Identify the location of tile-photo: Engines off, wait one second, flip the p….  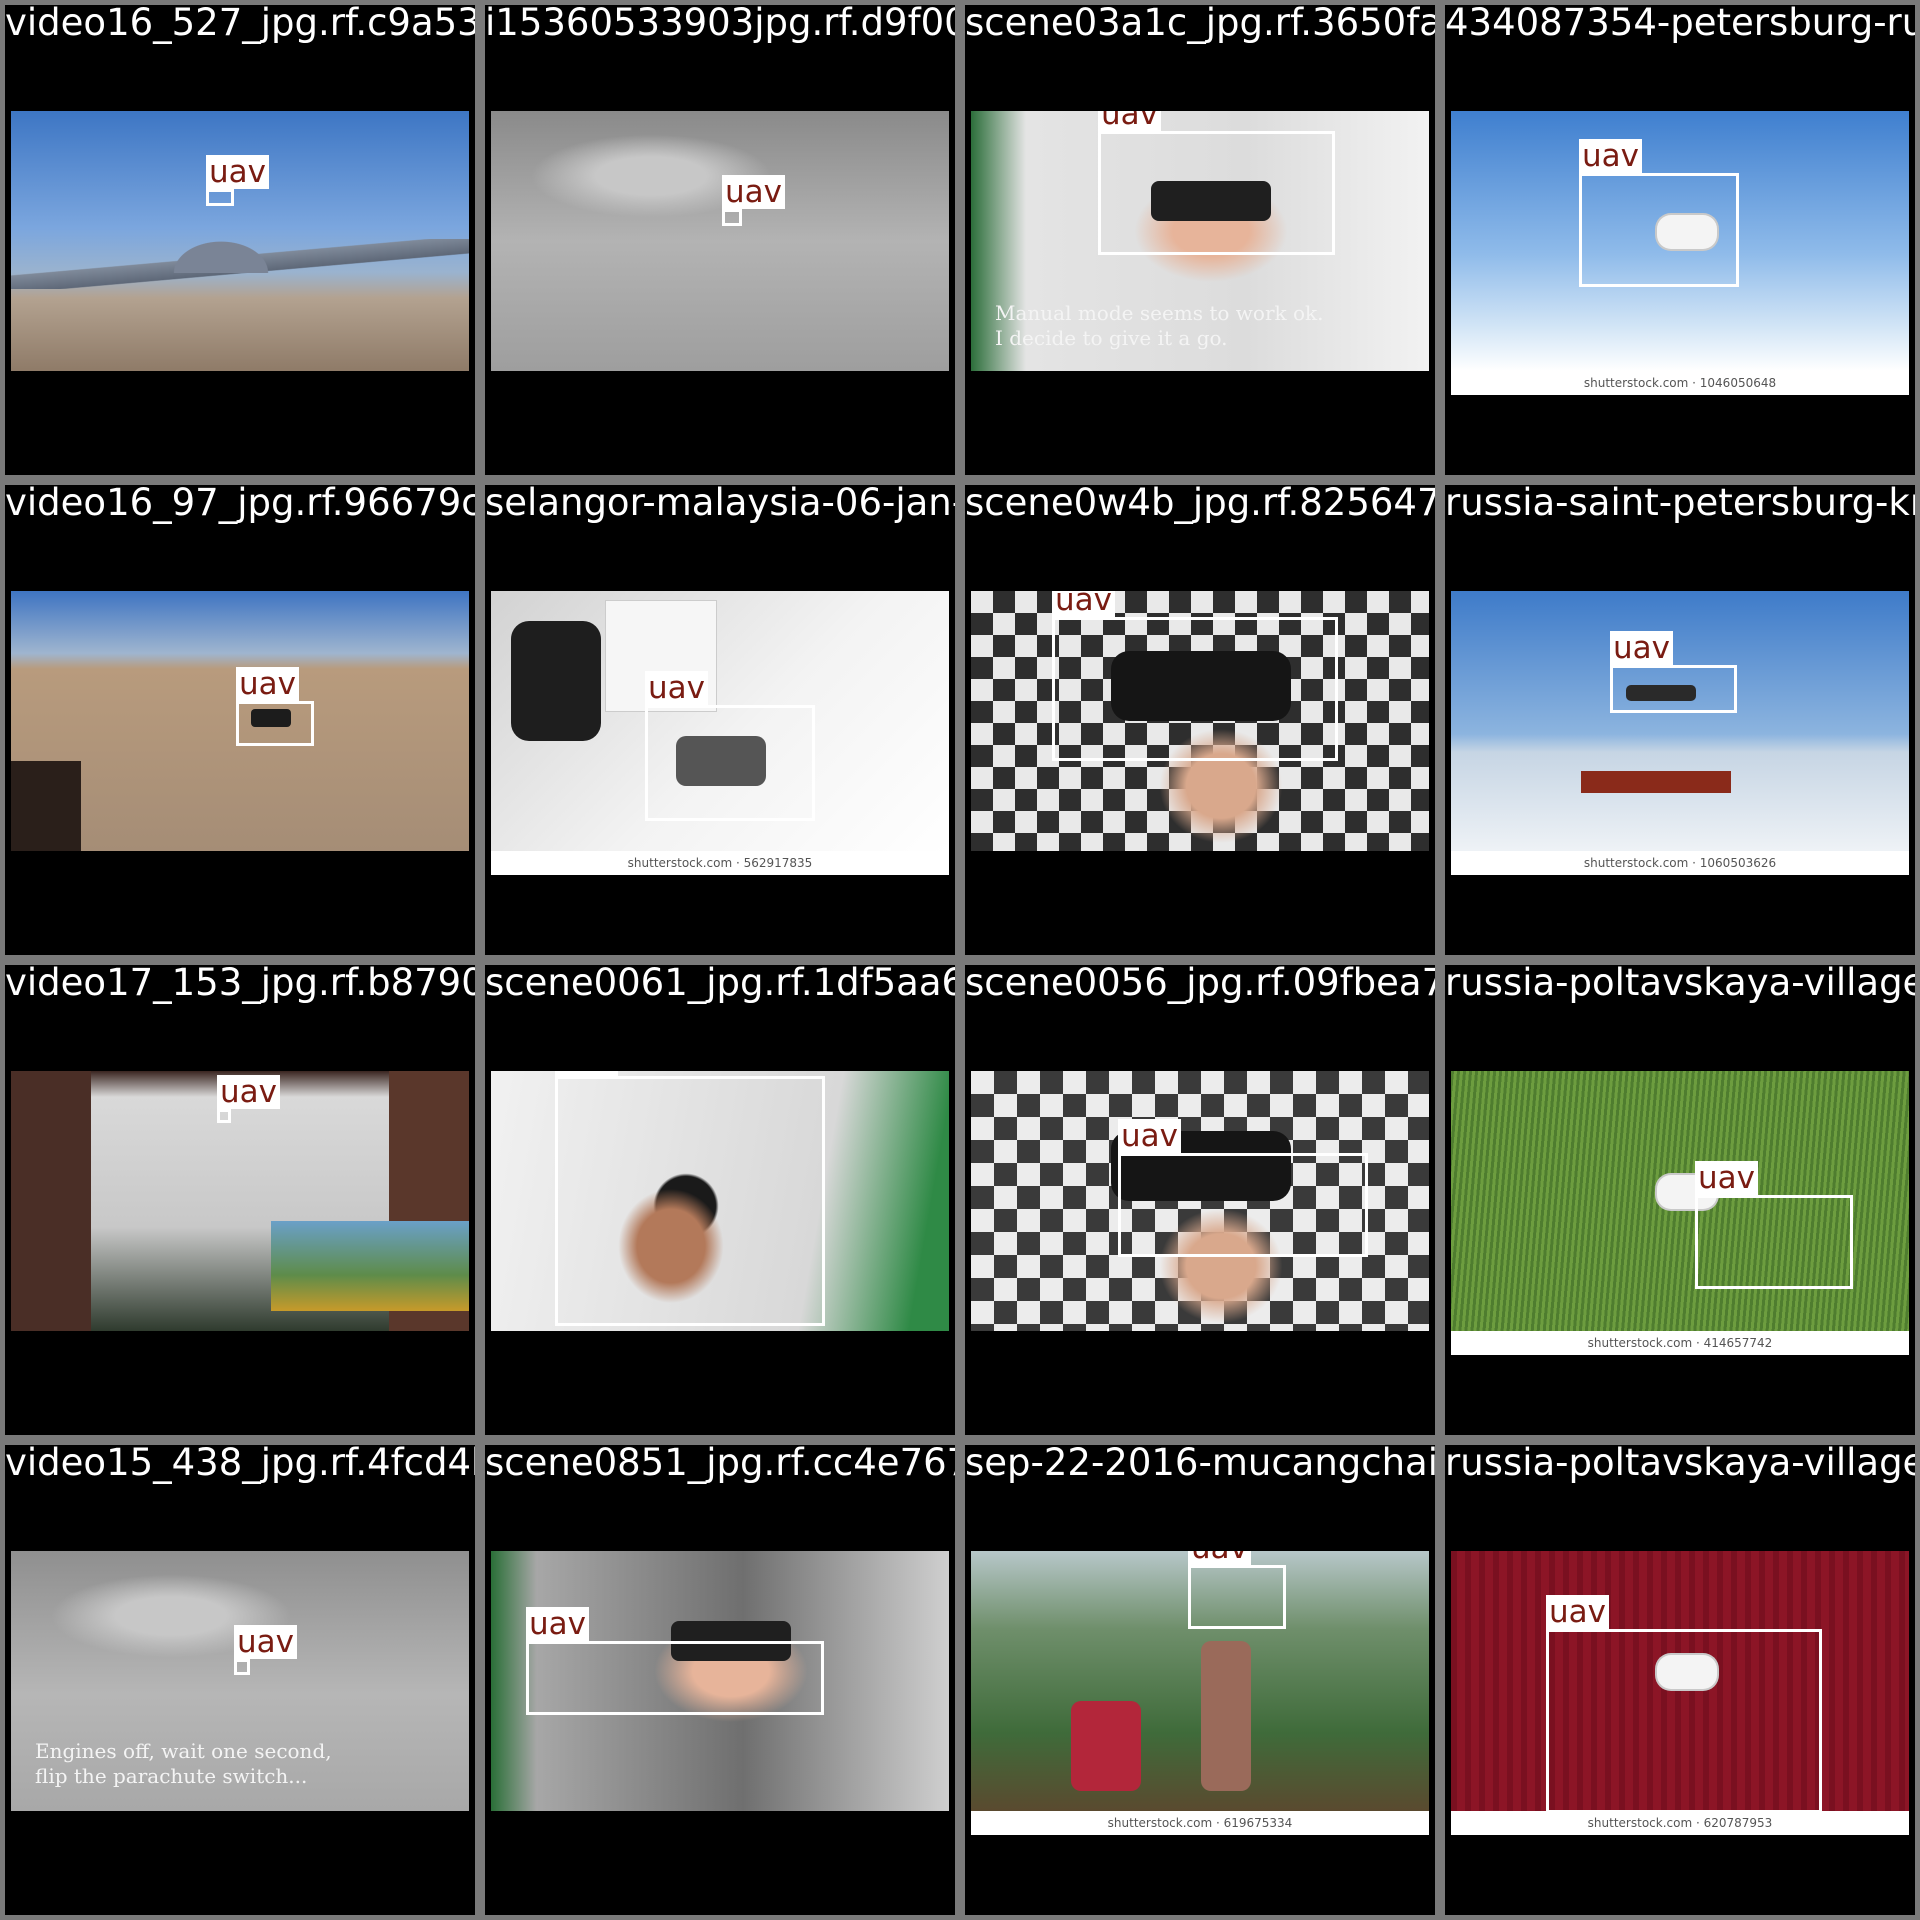
(240, 1681).